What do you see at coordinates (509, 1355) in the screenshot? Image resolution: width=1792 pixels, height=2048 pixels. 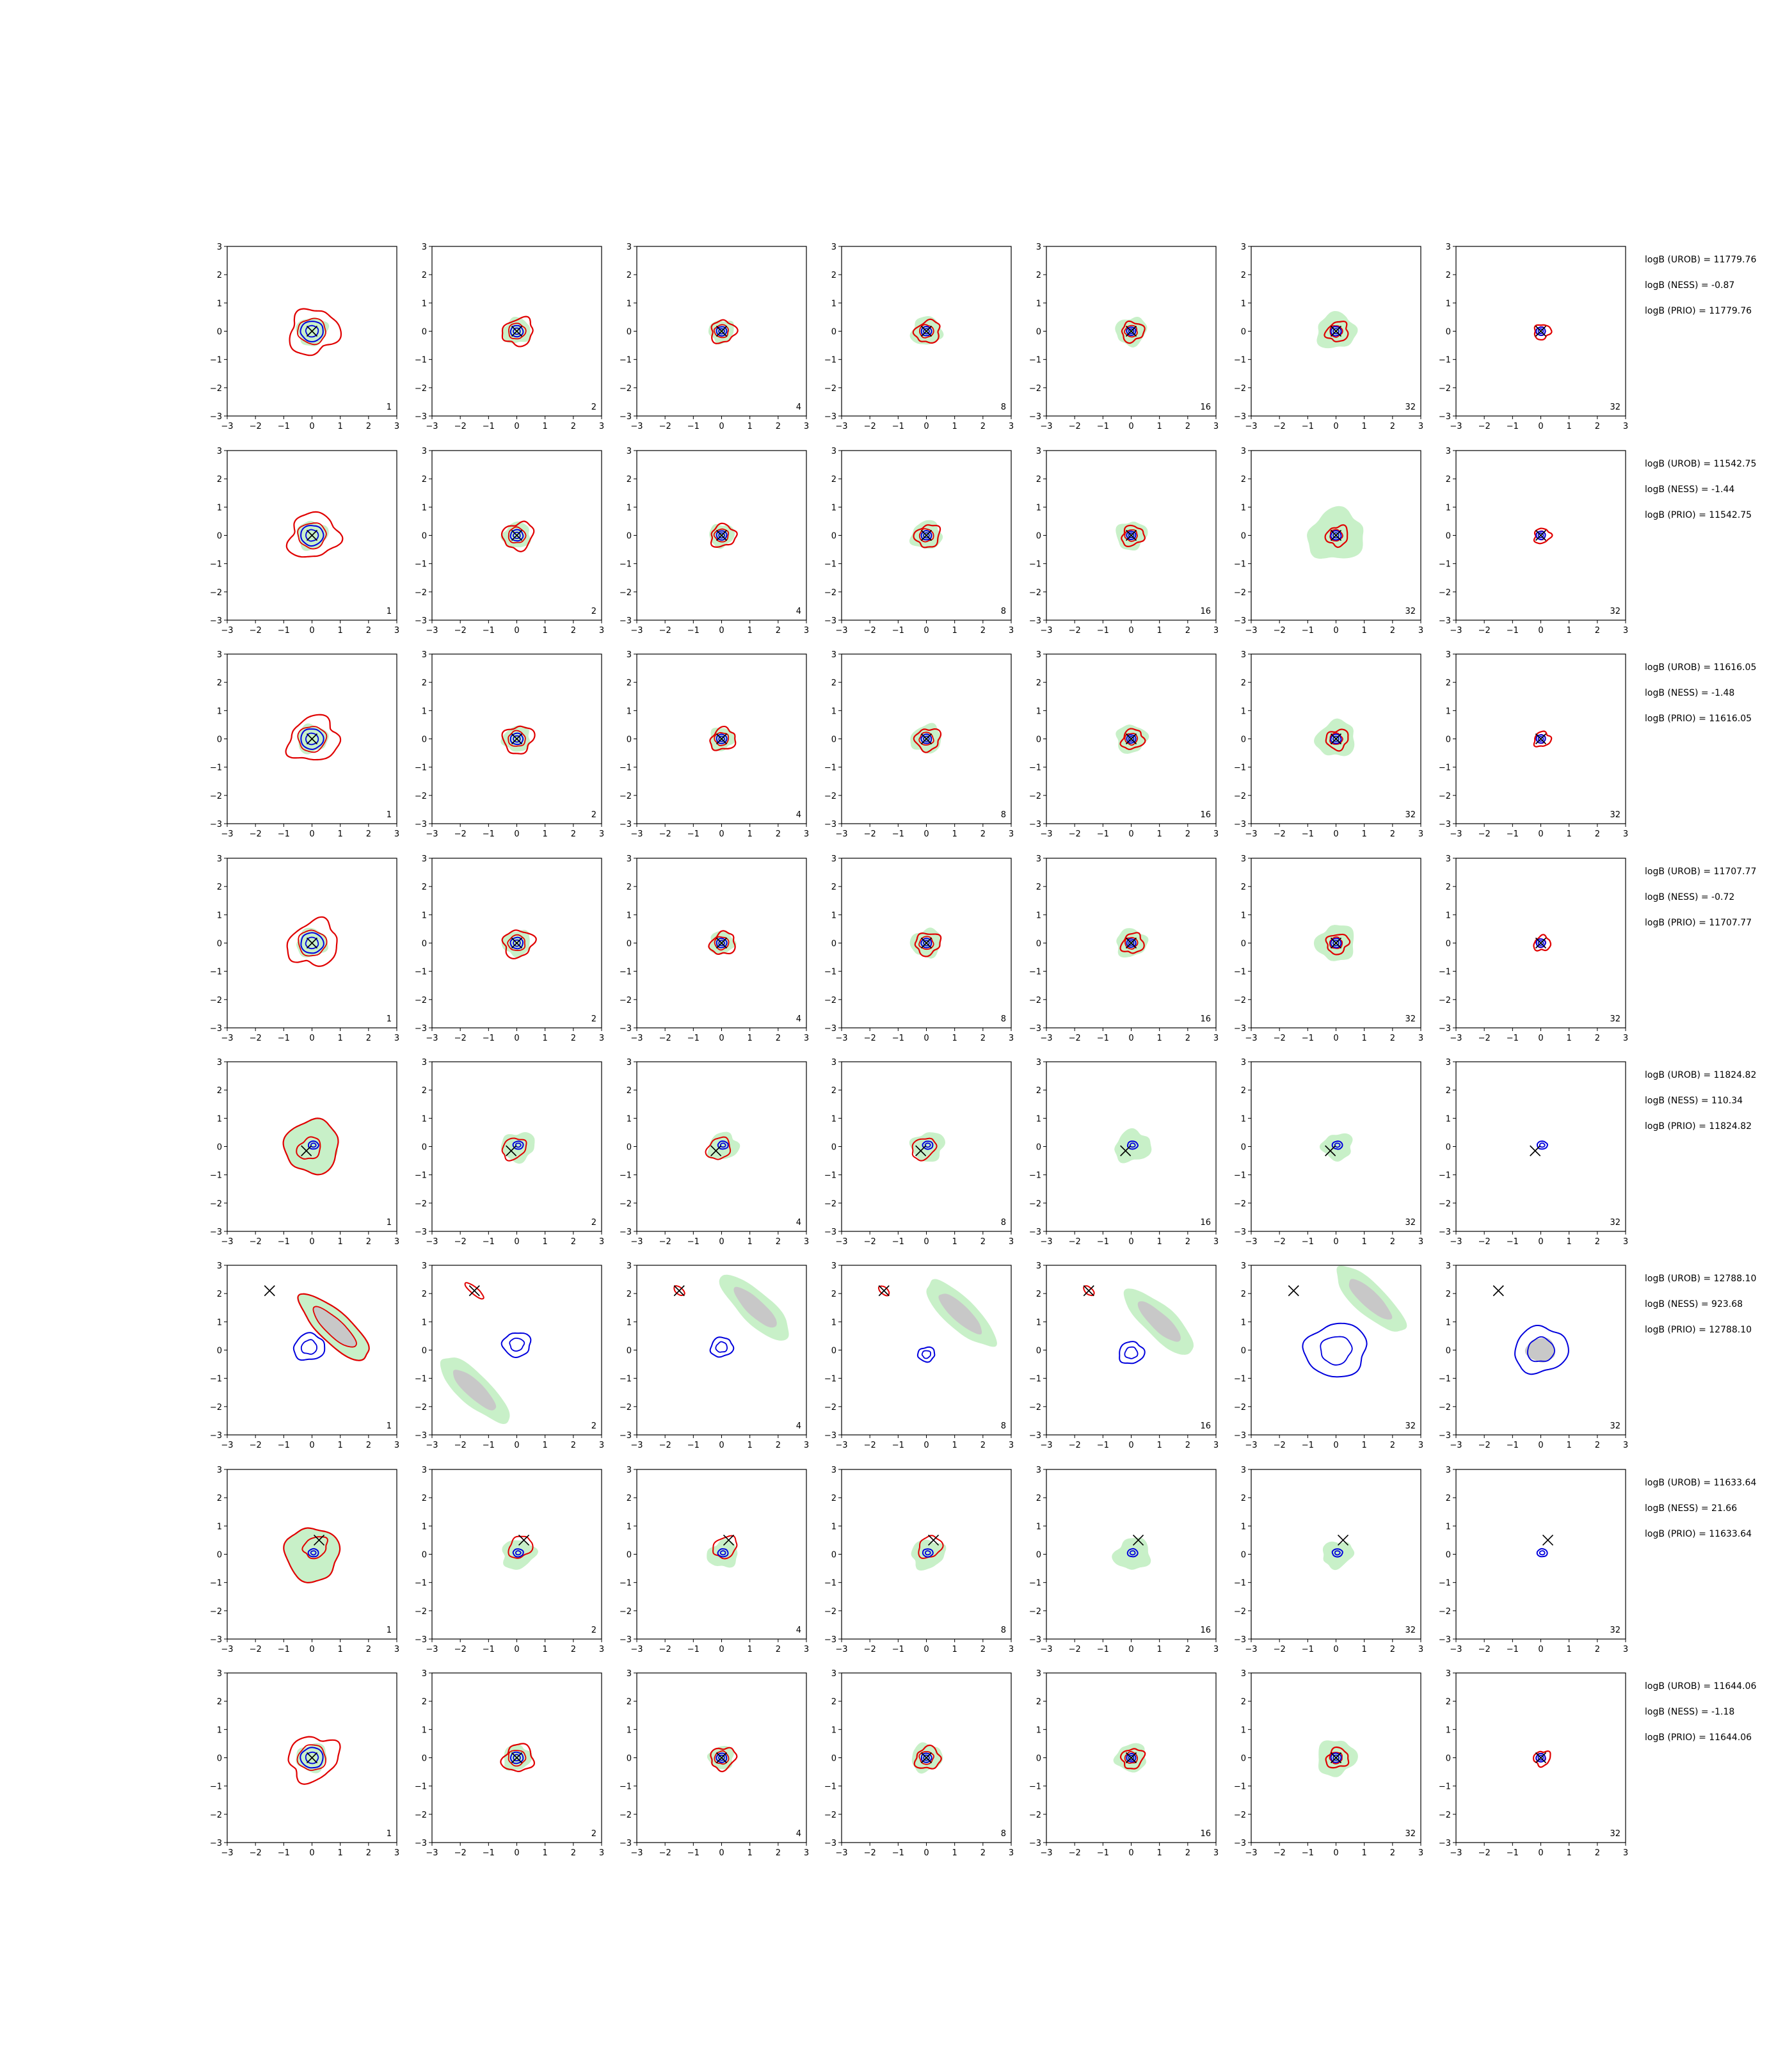 I see `panel-5-1: −3 −2 −1 0 1 2 3 −3 −2 −1 0 1 2 3 2` at bounding box center [509, 1355].